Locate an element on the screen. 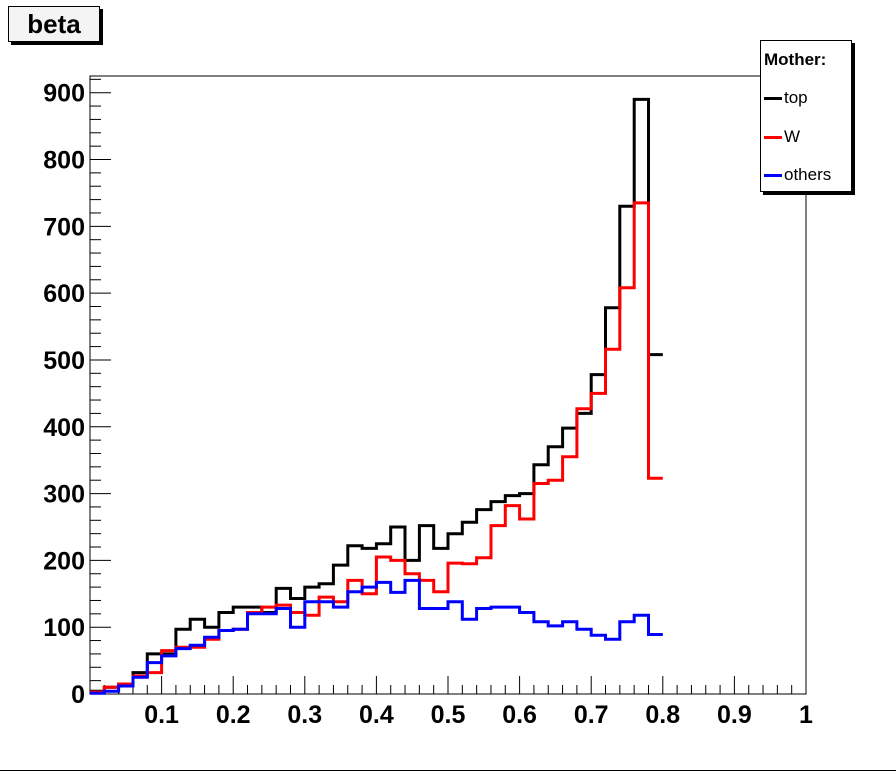 The height and width of the screenshot is (772, 896). series-line-others is located at coordinates (376, 636).